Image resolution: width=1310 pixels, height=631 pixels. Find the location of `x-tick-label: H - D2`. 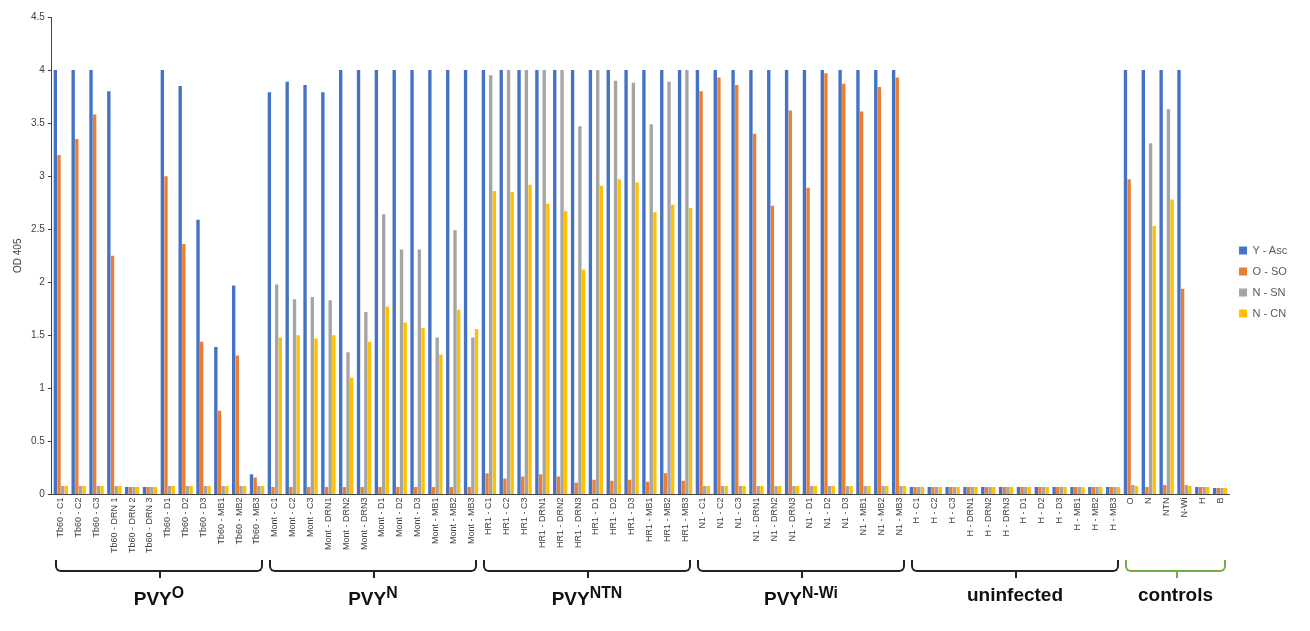

x-tick-label: H - D2 is located at coordinates (1041, 510).